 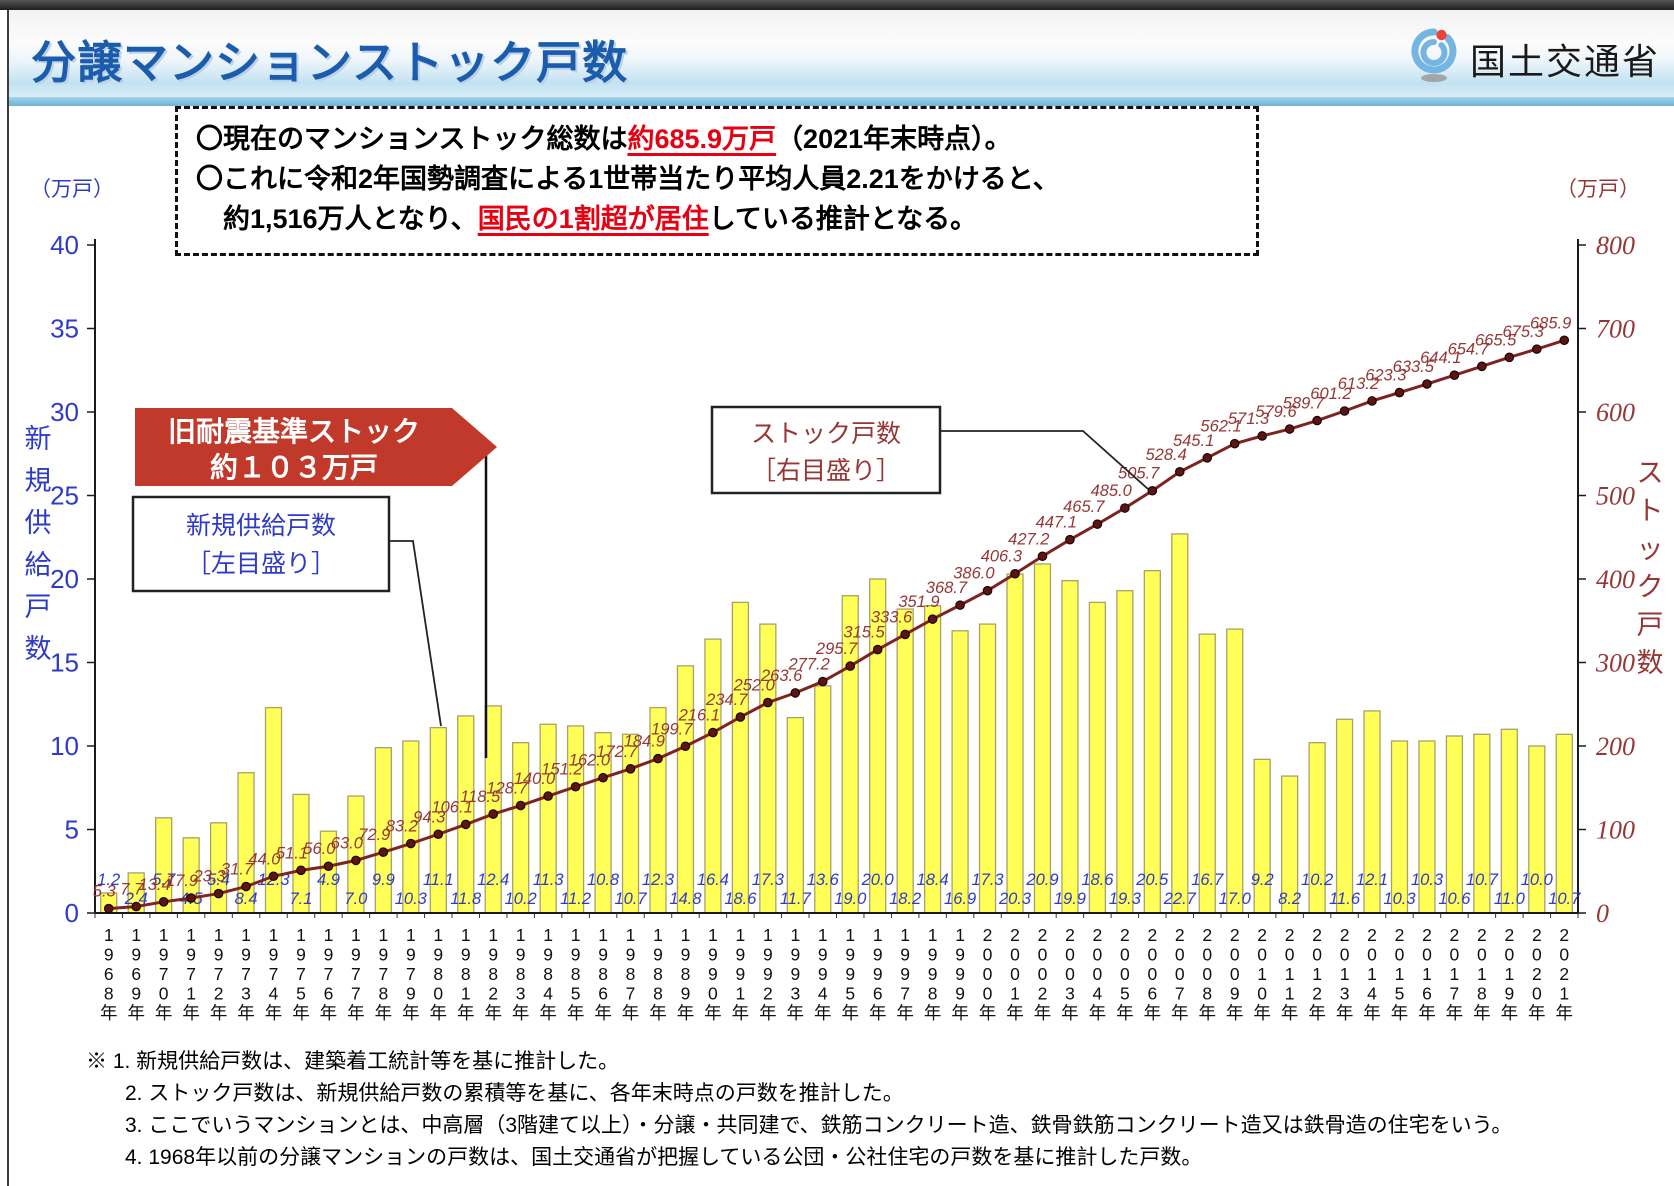 What do you see at coordinates (402, 827) in the screenshot?
I see `stock-label-1979: 83.2` at bounding box center [402, 827].